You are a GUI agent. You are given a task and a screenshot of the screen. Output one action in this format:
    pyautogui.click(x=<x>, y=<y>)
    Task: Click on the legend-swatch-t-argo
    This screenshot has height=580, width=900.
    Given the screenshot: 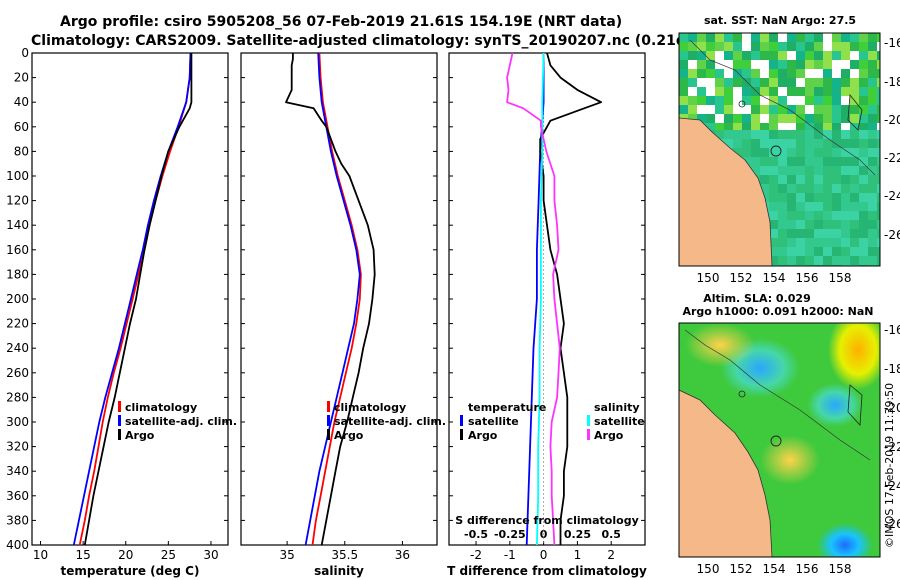 What is the action you would take?
    pyautogui.click(x=461, y=434)
    